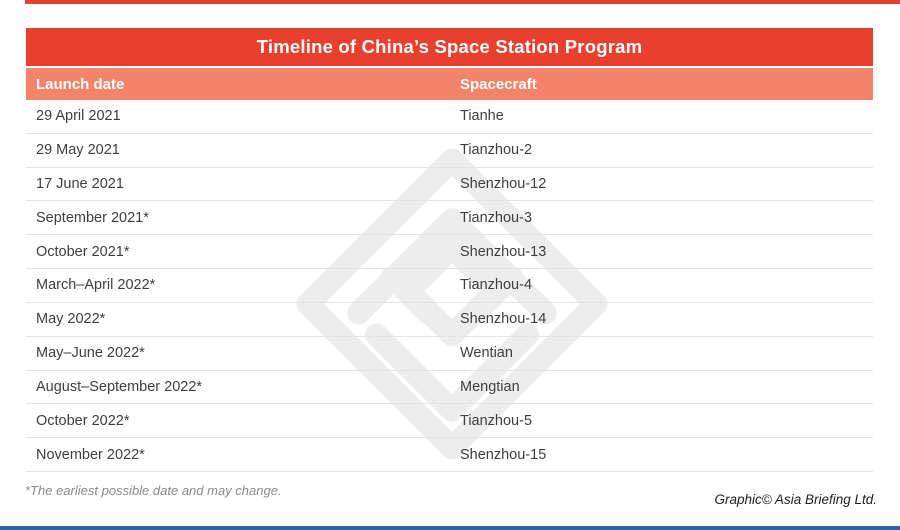 This screenshot has height=530, width=900. I want to click on watermark-left-tick, so click(410, 295).